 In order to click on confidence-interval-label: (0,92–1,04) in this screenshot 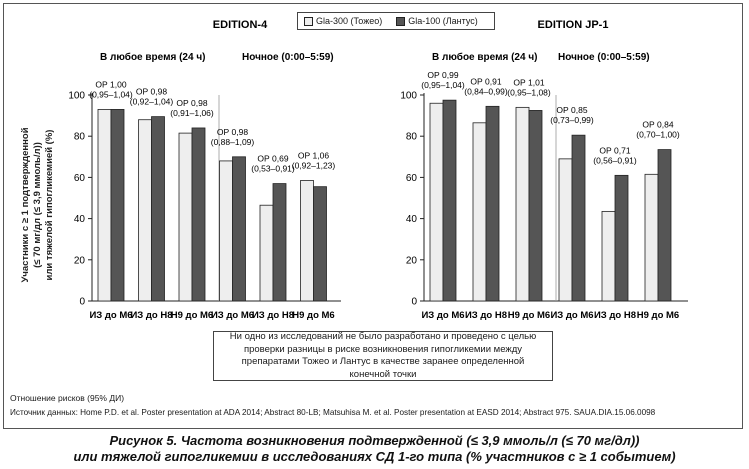, I will do `click(152, 102)`.